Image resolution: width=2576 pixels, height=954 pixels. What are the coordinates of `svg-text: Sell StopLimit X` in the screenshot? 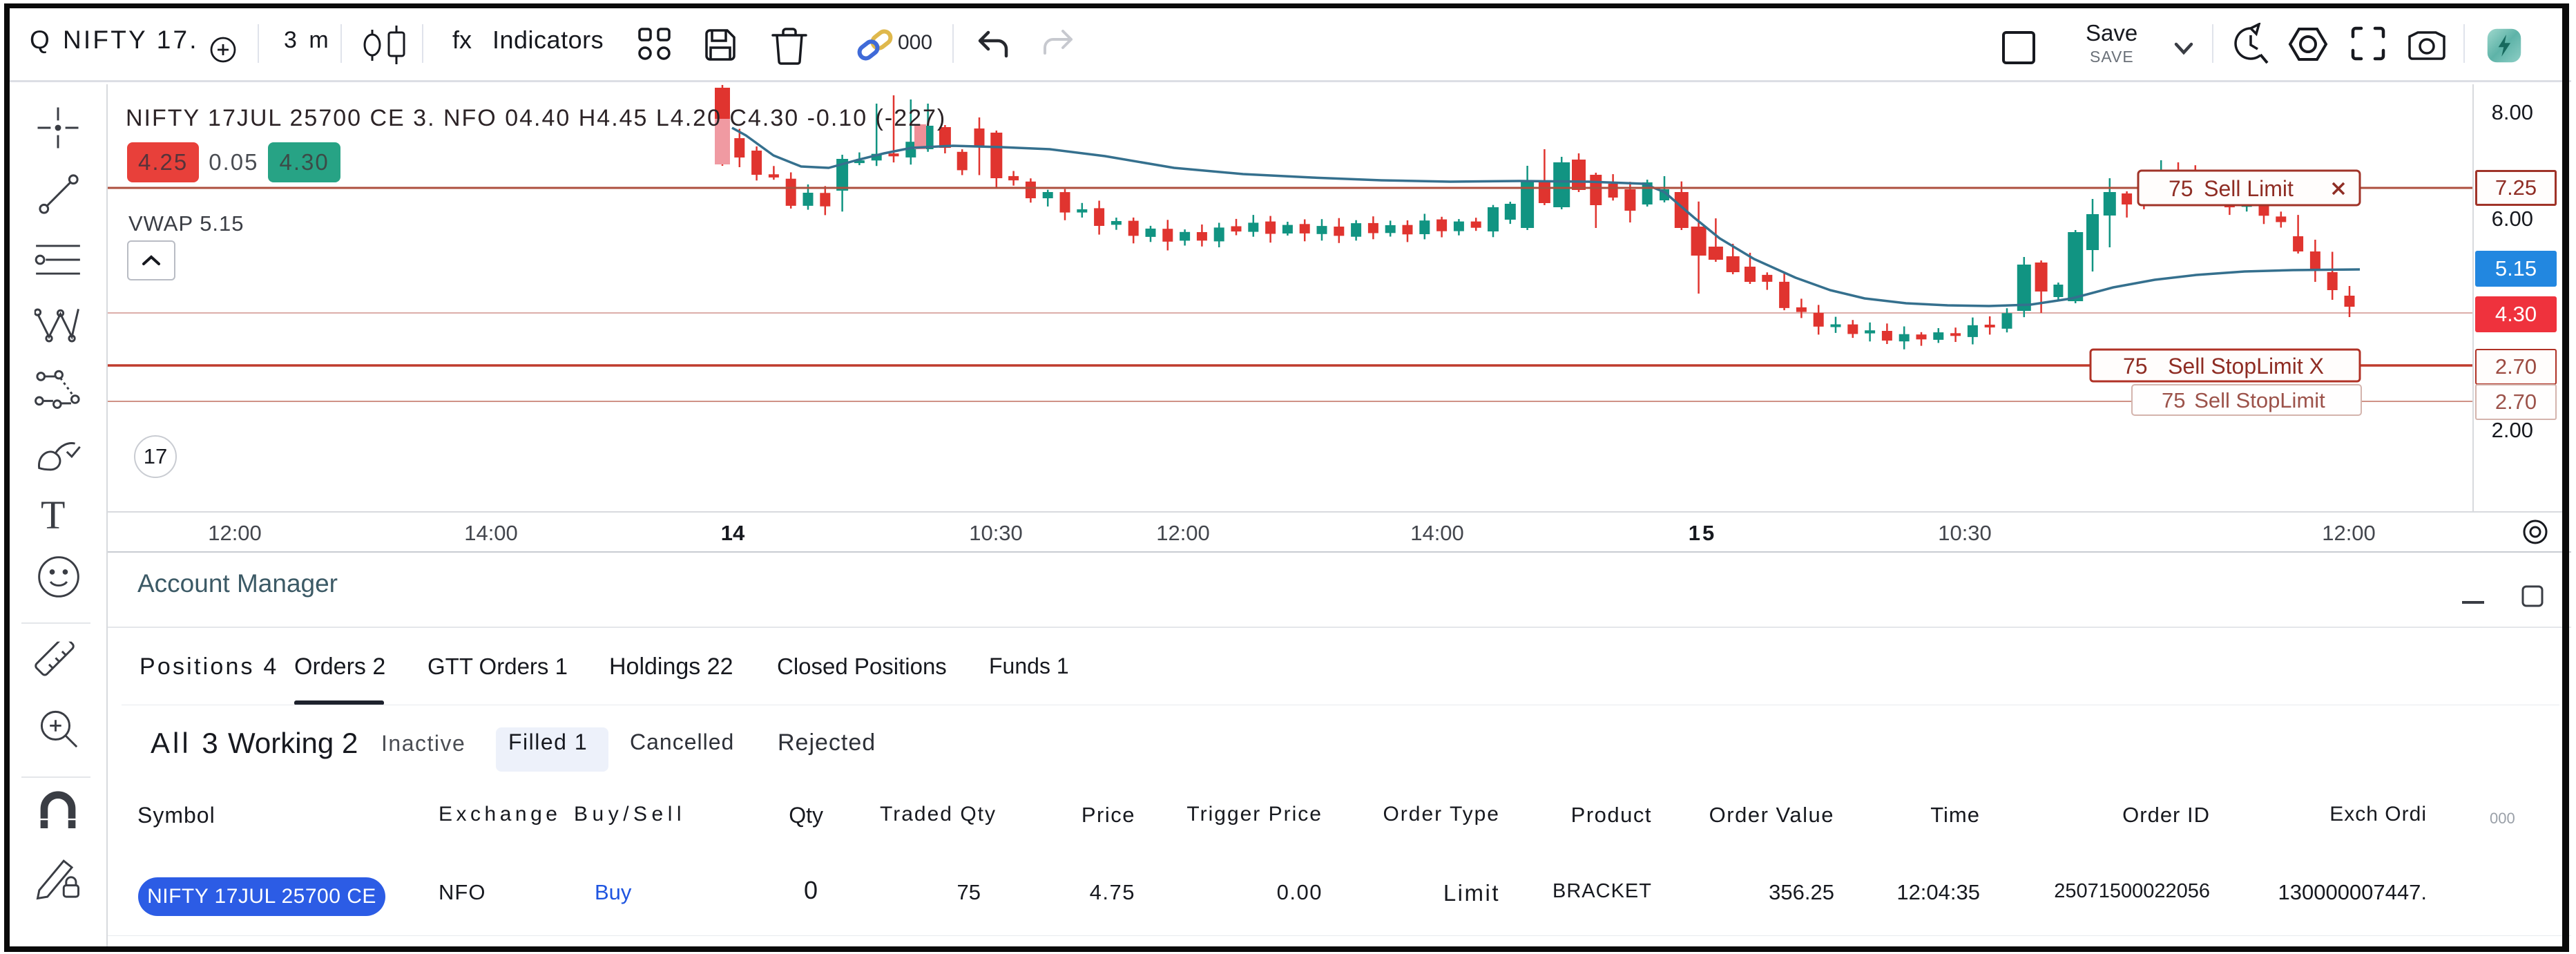 It's located at (2246, 366).